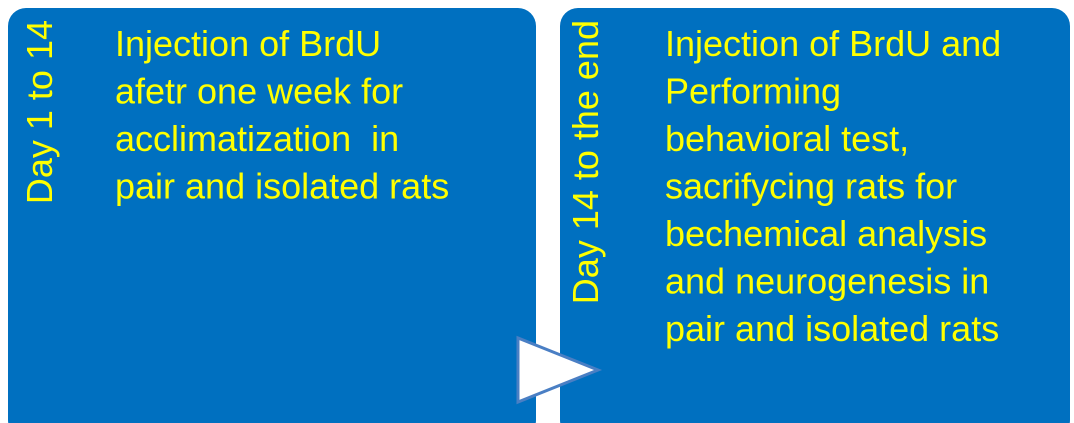 The height and width of the screenshot is (423, 1074). I want to click on step-text: sacrifycing rats for, so click(811, 186).